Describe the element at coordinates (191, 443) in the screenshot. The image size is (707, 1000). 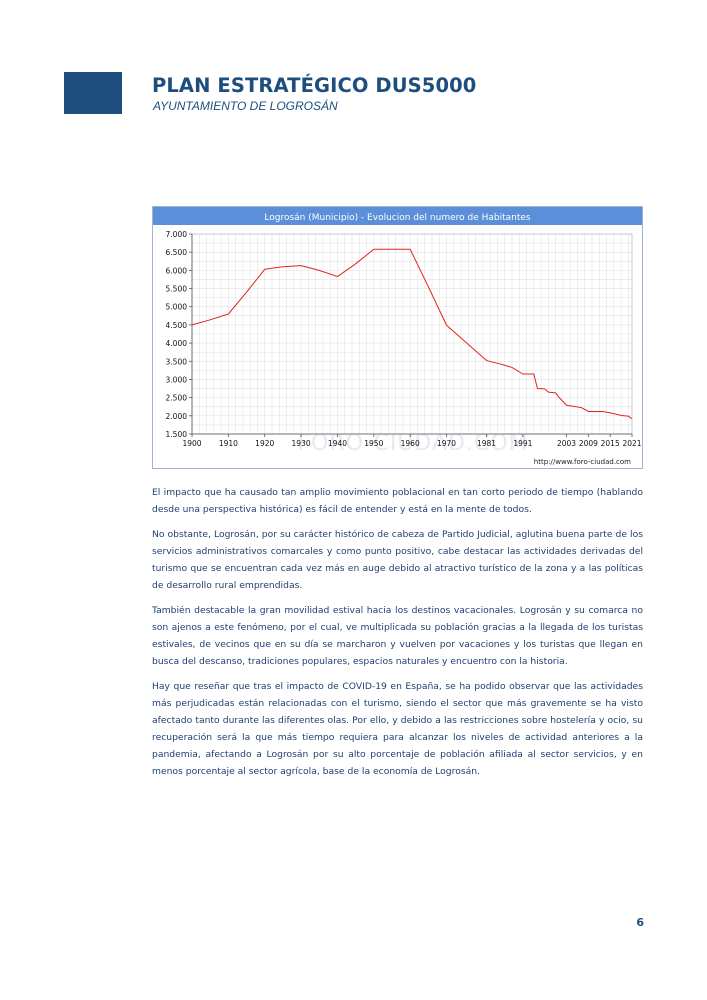
I see `x-tick-label: 1900` at that location.